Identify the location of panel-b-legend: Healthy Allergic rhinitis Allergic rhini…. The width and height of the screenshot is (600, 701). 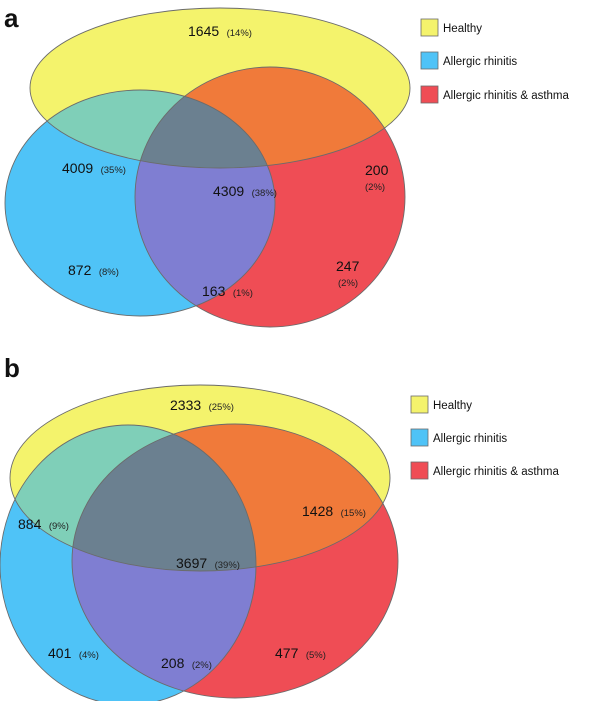
(485, 437).